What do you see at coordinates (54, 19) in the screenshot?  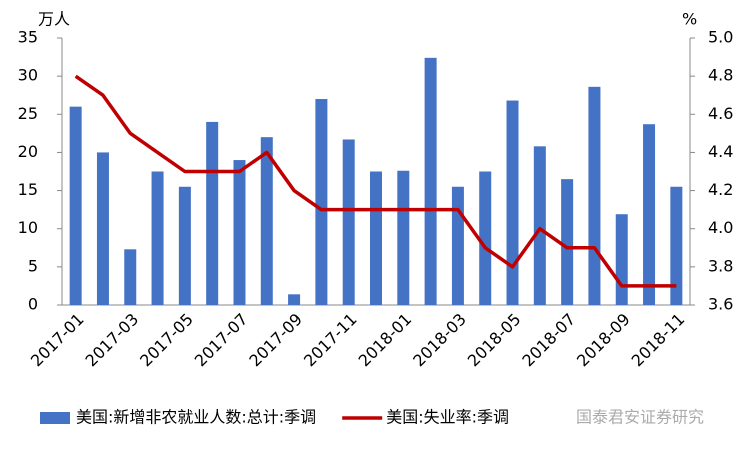 I see `y-axis-unit: 万人` at bounding box center [54, 19].